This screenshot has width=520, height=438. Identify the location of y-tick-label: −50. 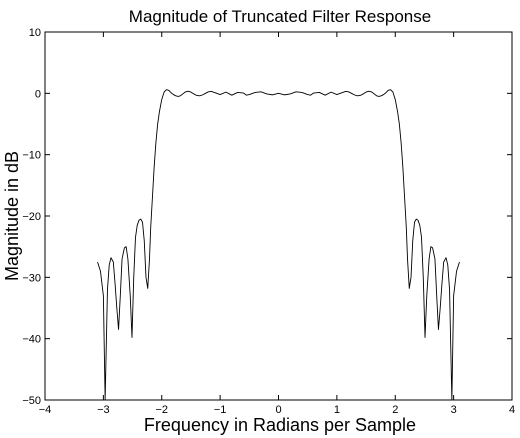
(31, 401).